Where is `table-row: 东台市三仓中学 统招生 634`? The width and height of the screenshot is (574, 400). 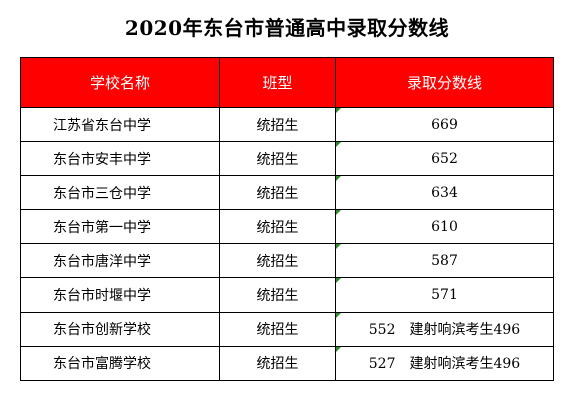
table-row: 东台市三仓中学 统招生 634 is located at coordinates (287, 193).